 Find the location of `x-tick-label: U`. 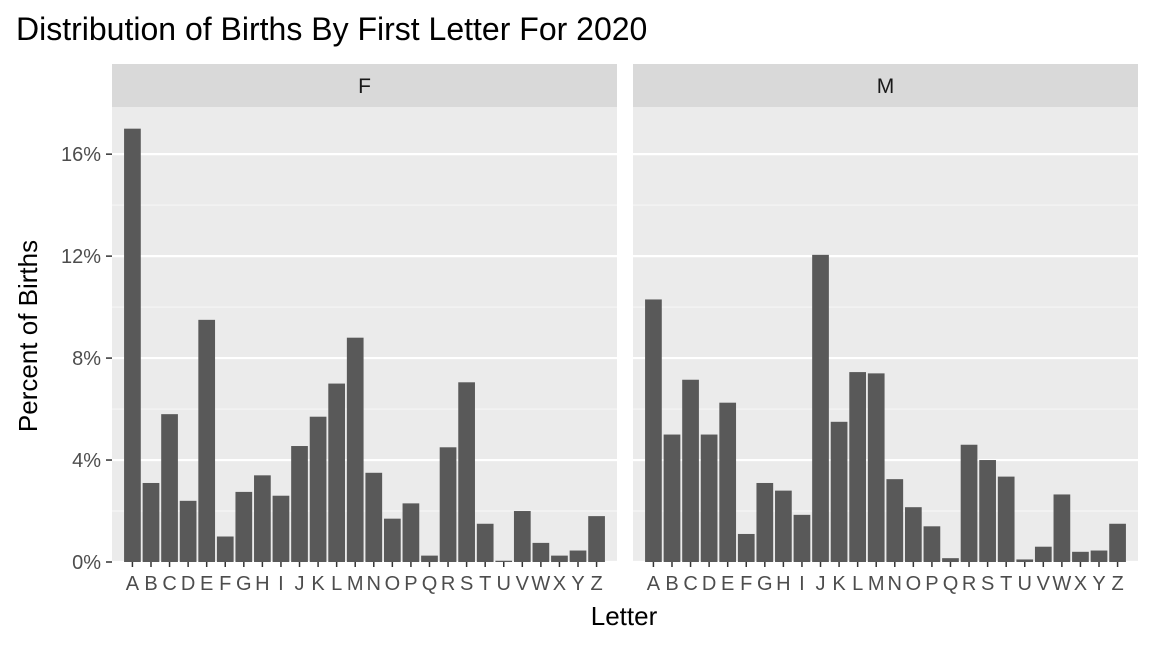

x-tick-label: U is located at coordinates (504, 584).